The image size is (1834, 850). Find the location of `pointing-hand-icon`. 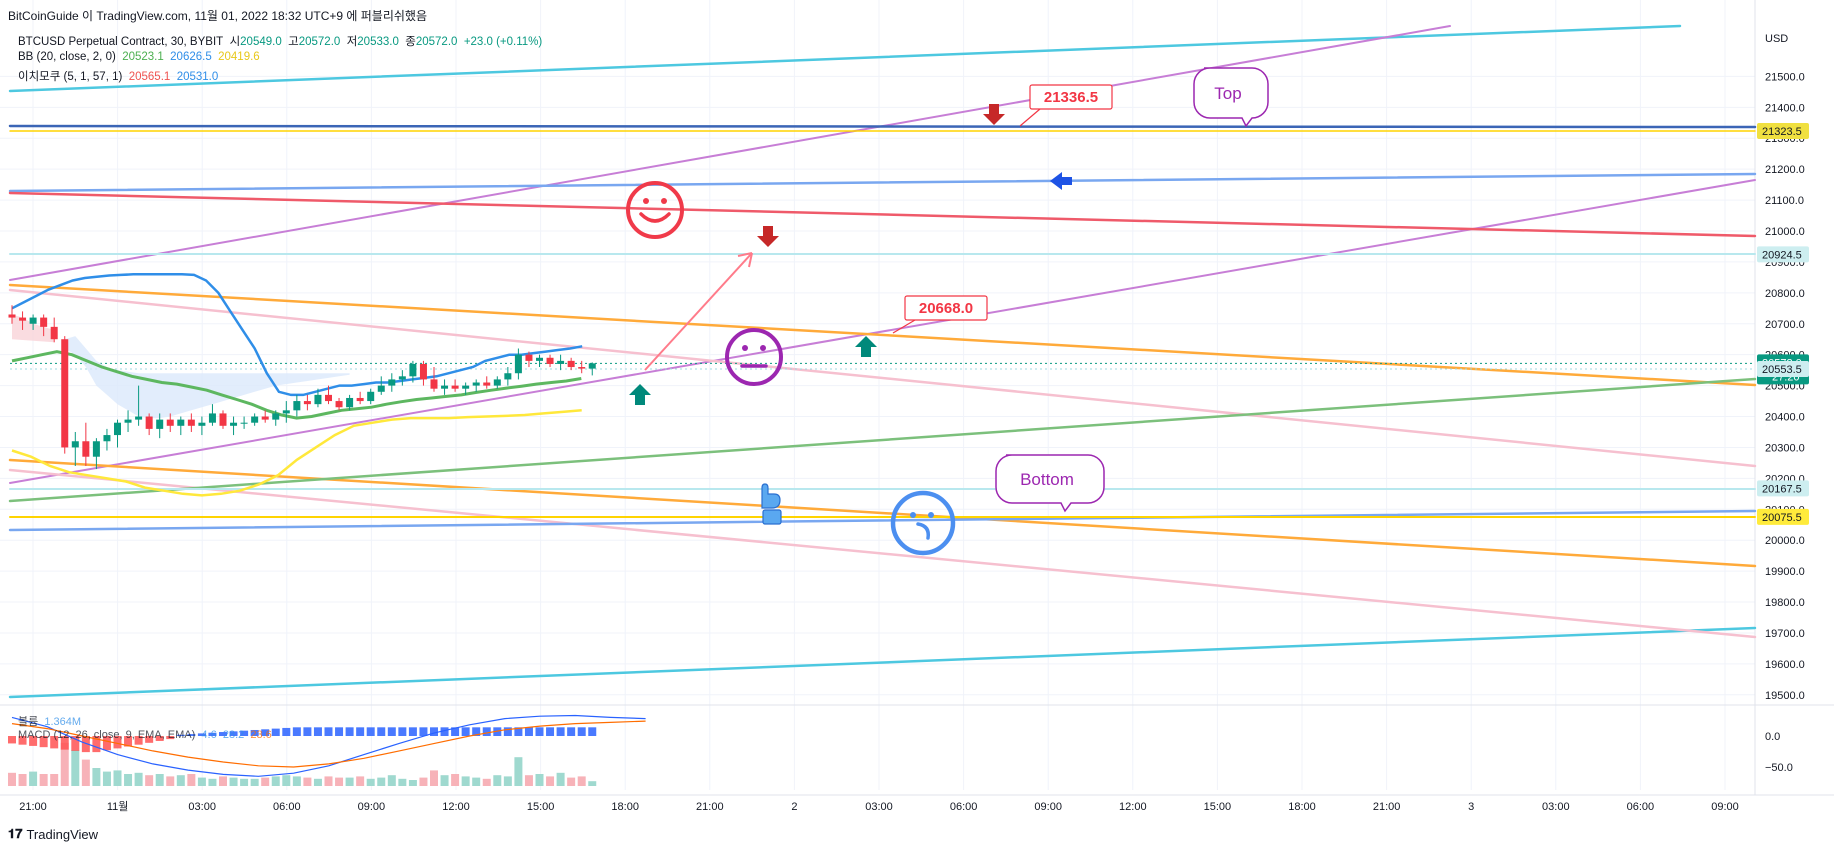

pointing-hand-icon is located at coordinates (771, 496).